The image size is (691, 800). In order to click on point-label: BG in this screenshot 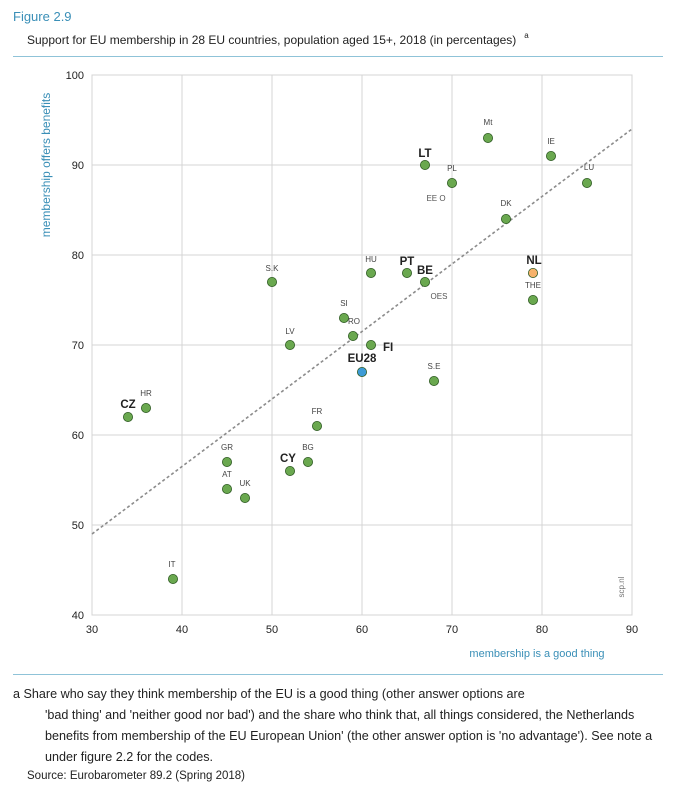, I will do `click(308, 447)`.